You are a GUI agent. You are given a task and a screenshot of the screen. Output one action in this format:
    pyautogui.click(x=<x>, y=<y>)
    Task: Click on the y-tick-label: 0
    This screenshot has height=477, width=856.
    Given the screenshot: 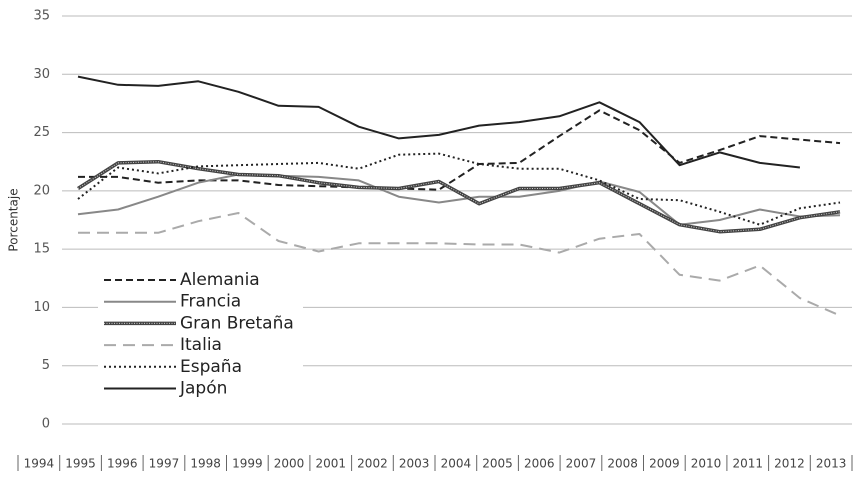 What is the action you would take?
    pyautogui.click(x=46, y=424)
    